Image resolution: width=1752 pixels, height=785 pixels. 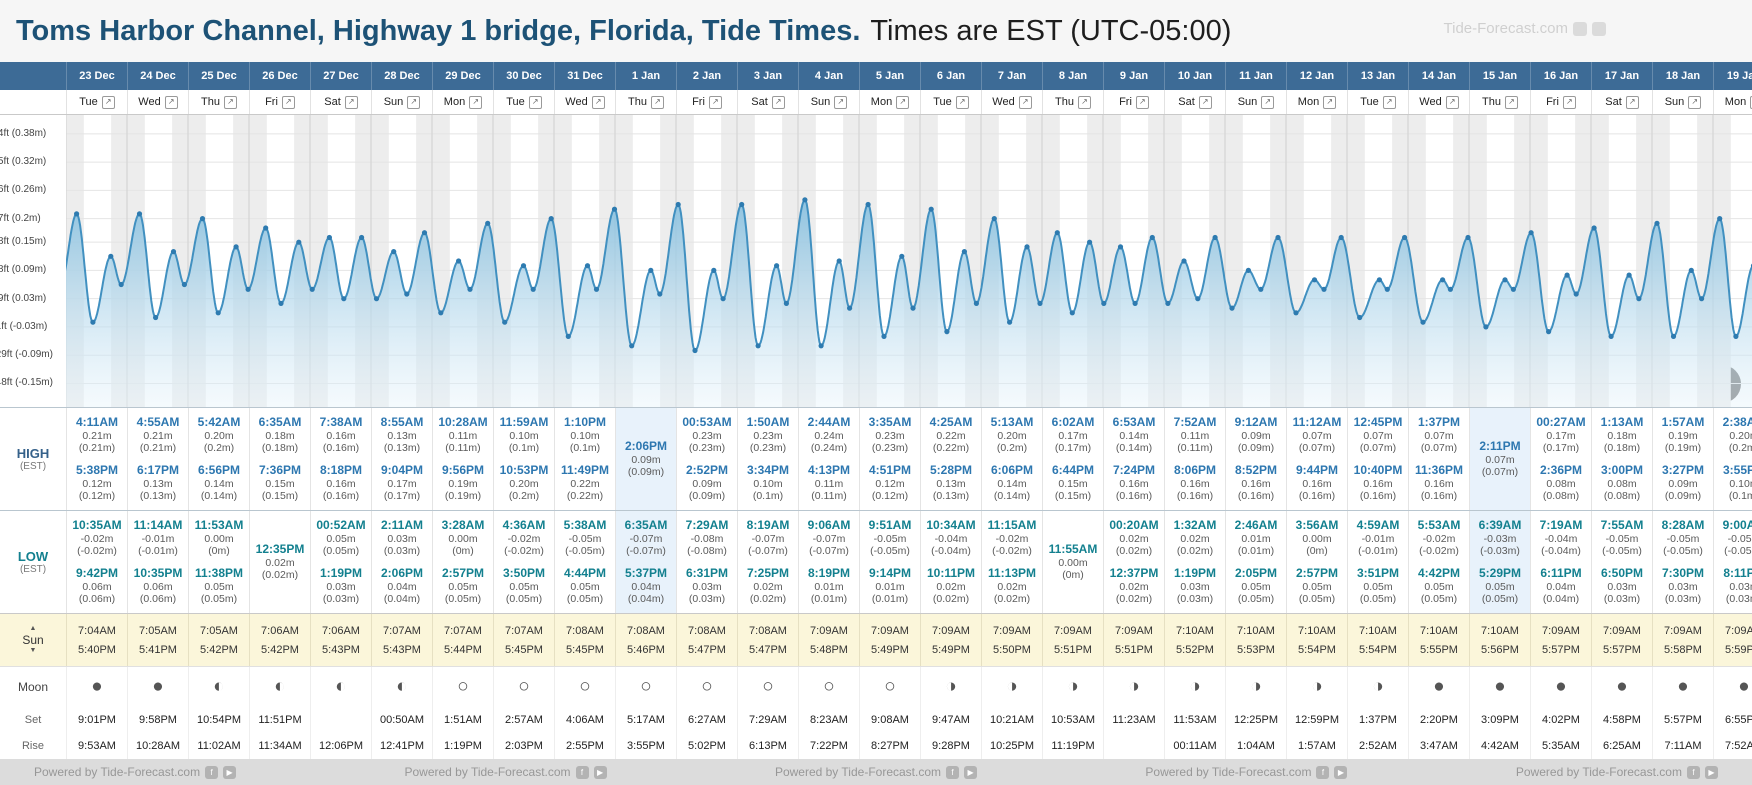 What do you see at coordinates (1682, 459) in the screenshot?
I see `high-tide-cell: 1:57AM 0.19m (0.19m) 3:27PM 0.09m (0.09m)` at bounding box center [1682, 459].